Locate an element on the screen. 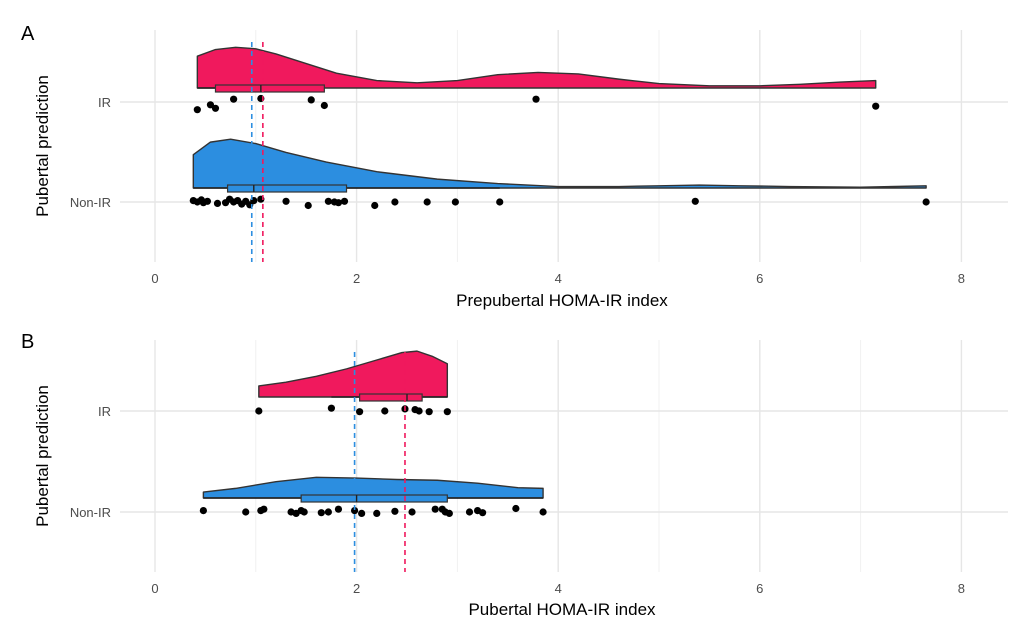 The image size is (1024, 640). x-axis-title: Prepubertal HOMA-IR index is located at coordinates (562, 300).